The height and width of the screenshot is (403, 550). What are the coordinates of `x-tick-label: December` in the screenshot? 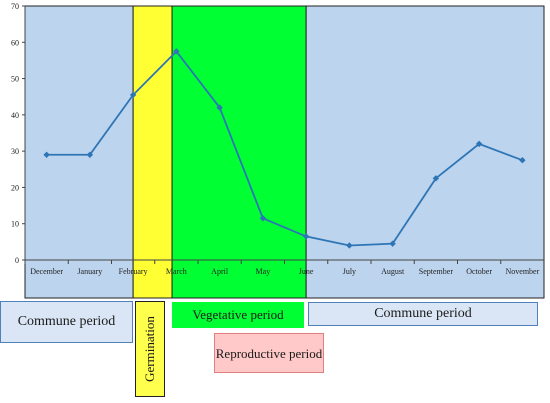 It's located at (46, 271).